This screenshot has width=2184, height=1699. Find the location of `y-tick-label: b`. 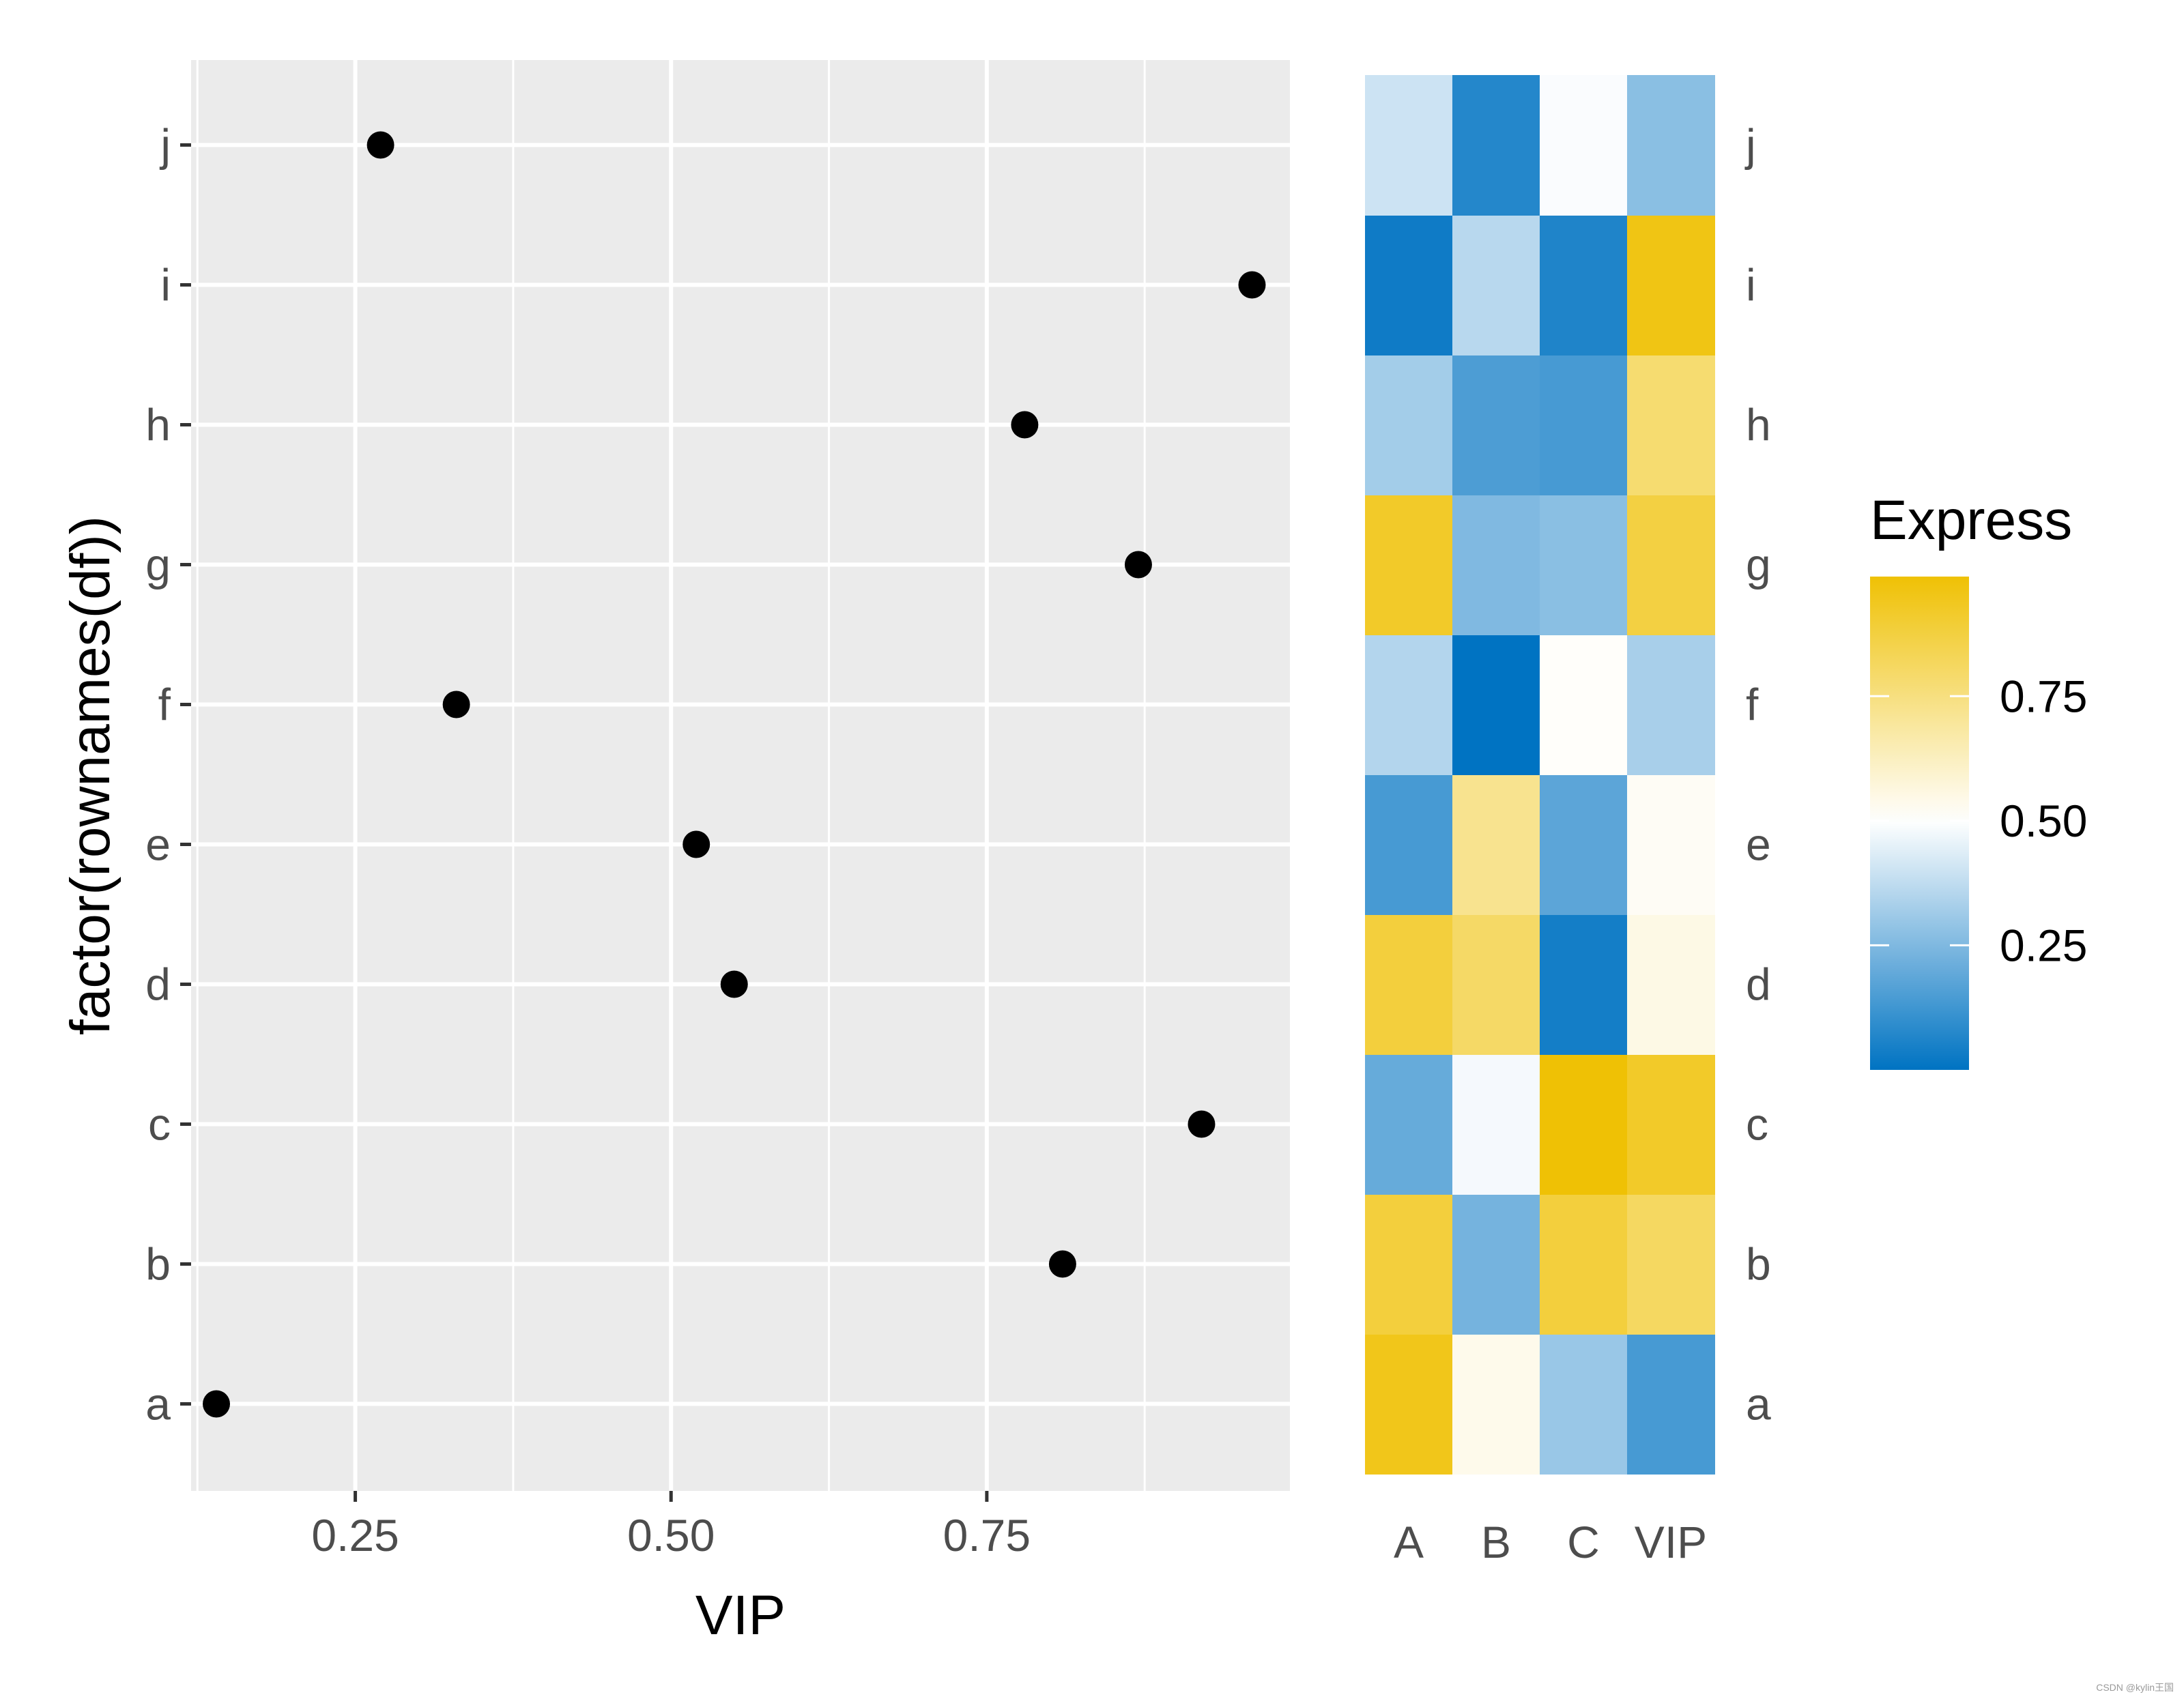

y-tick-label: b is located at coordinates (158, 1264).